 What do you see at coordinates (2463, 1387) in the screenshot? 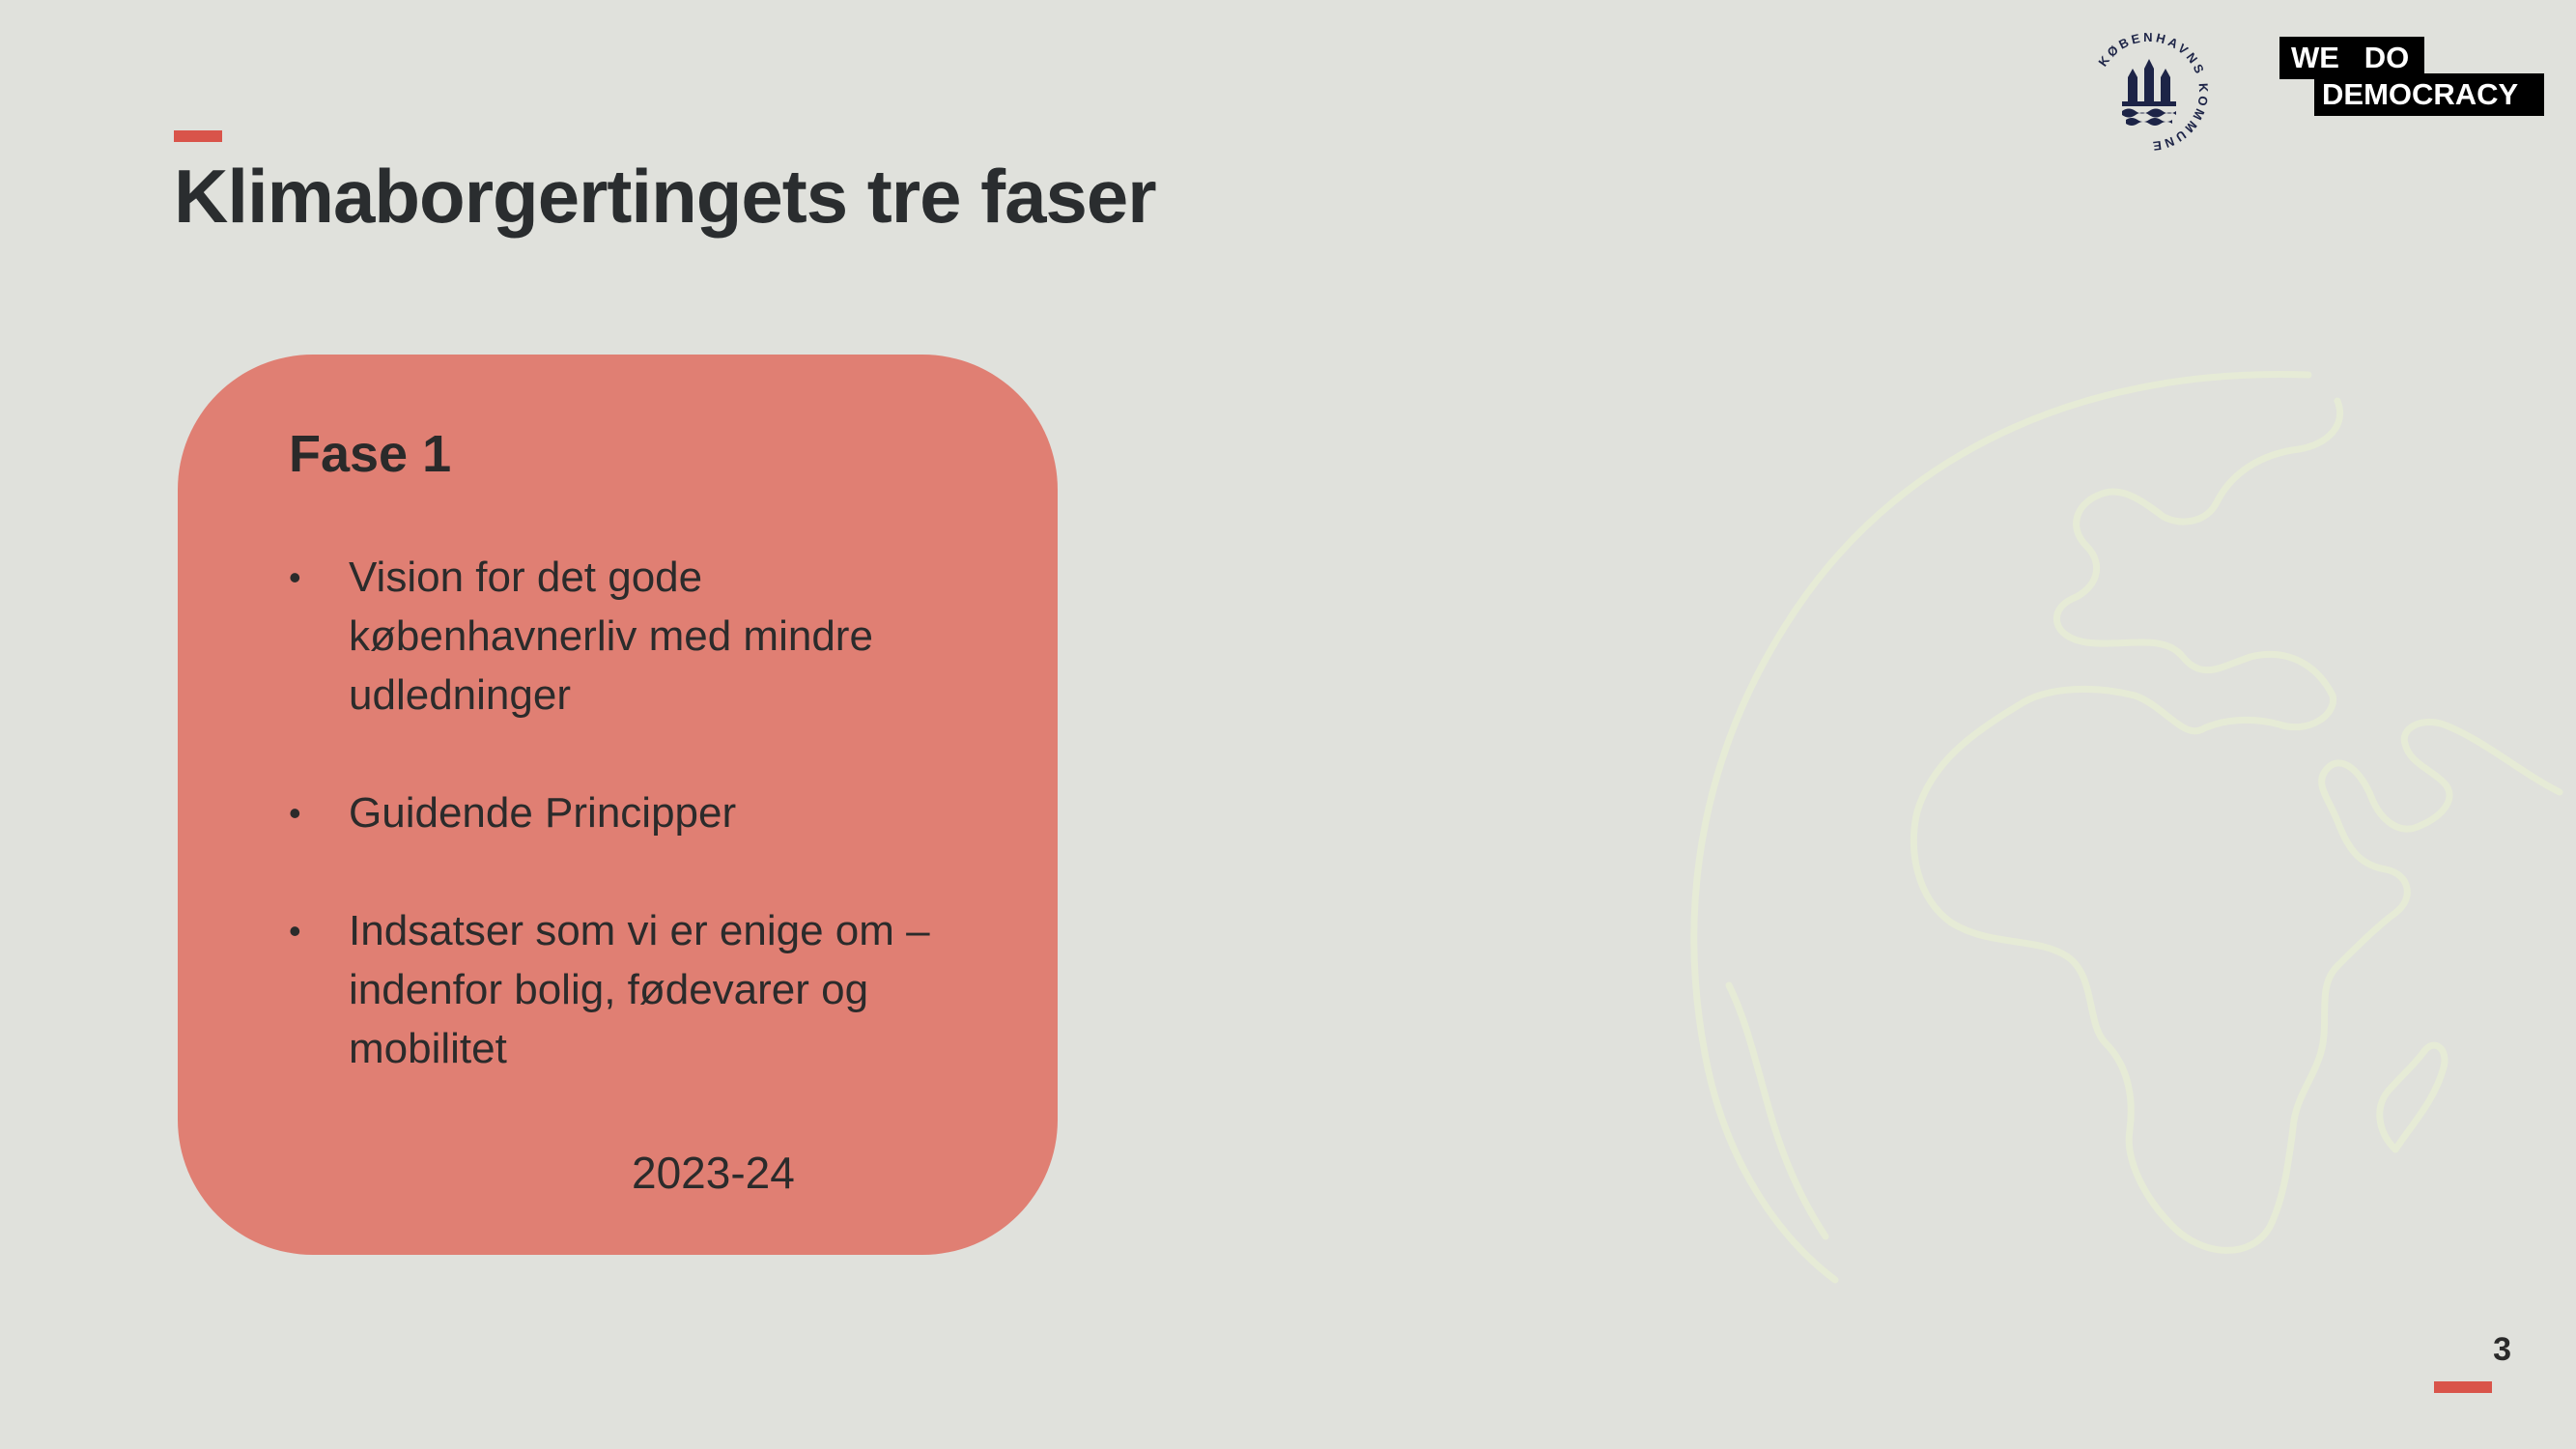
I see `page-accent-bar` at bounding box center [2463, 1387].